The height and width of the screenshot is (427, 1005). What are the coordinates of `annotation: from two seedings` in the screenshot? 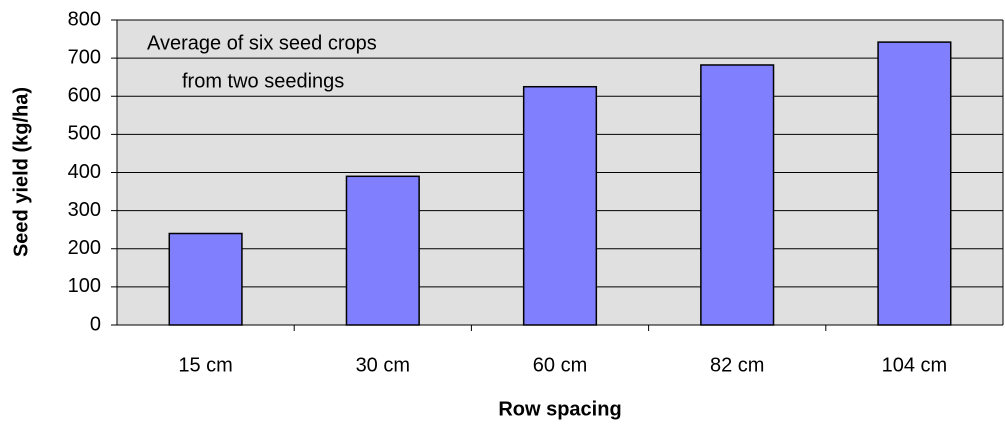 It's located at (263, 81).